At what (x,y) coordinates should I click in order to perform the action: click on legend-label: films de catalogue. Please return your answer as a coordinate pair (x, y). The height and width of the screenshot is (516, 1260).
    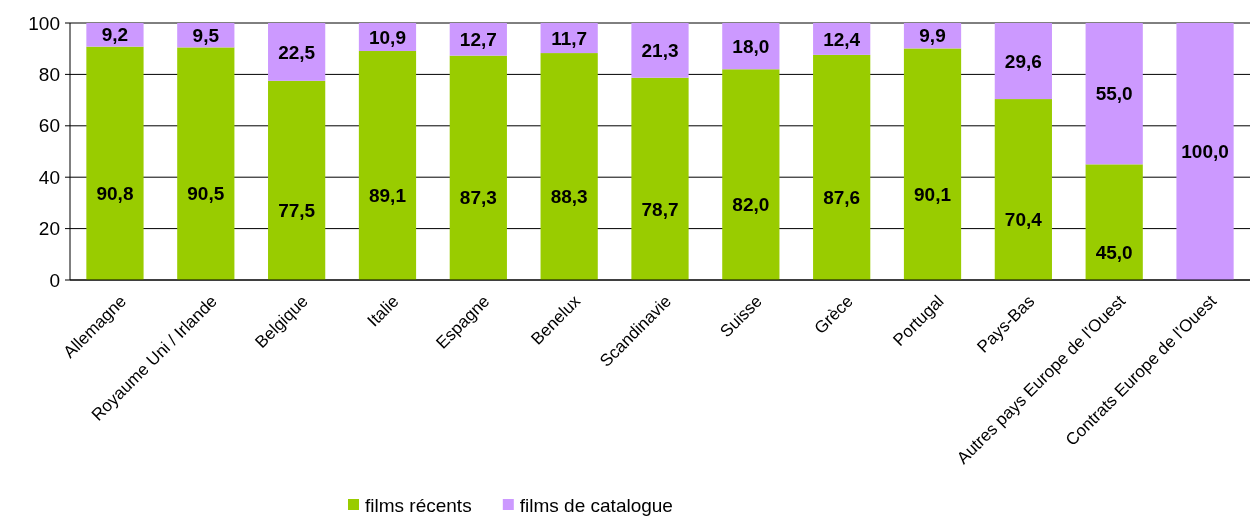
    Looking at the image, I should click on (596, 505).